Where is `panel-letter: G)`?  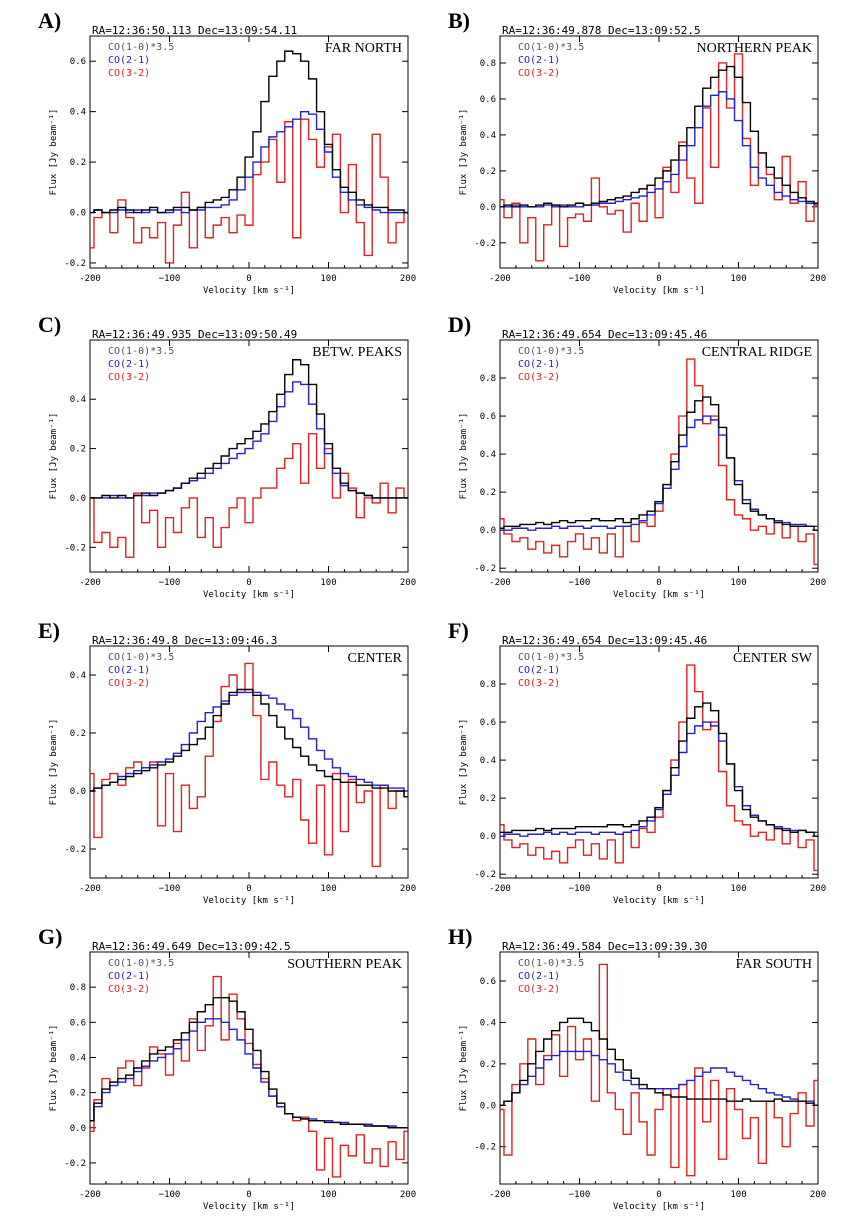 panel-letter: G) is located at coordinates (50, 936).